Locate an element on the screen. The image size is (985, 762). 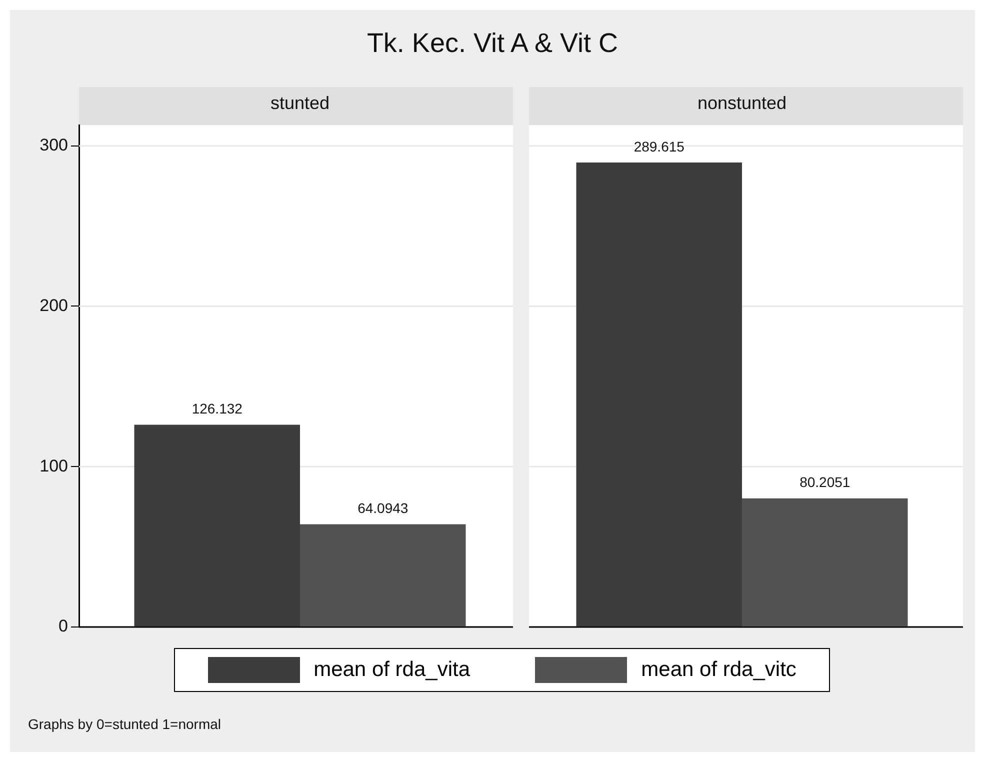
legend-label: mean of rda_vita is located at coordinates (392, 670).